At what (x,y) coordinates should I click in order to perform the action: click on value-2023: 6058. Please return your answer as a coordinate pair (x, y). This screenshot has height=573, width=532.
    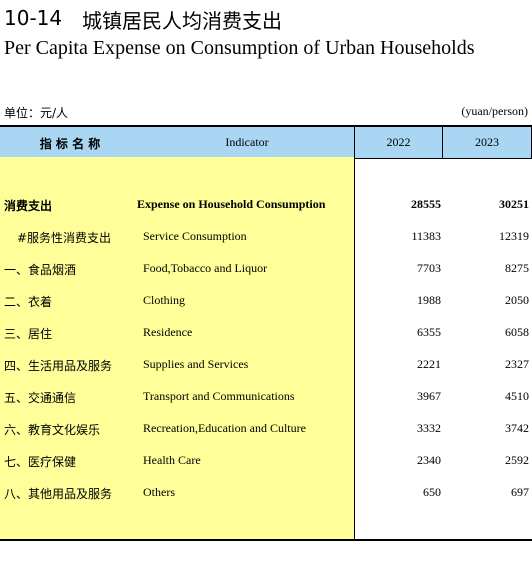
    Looking at the image, I should click on (517, 332).